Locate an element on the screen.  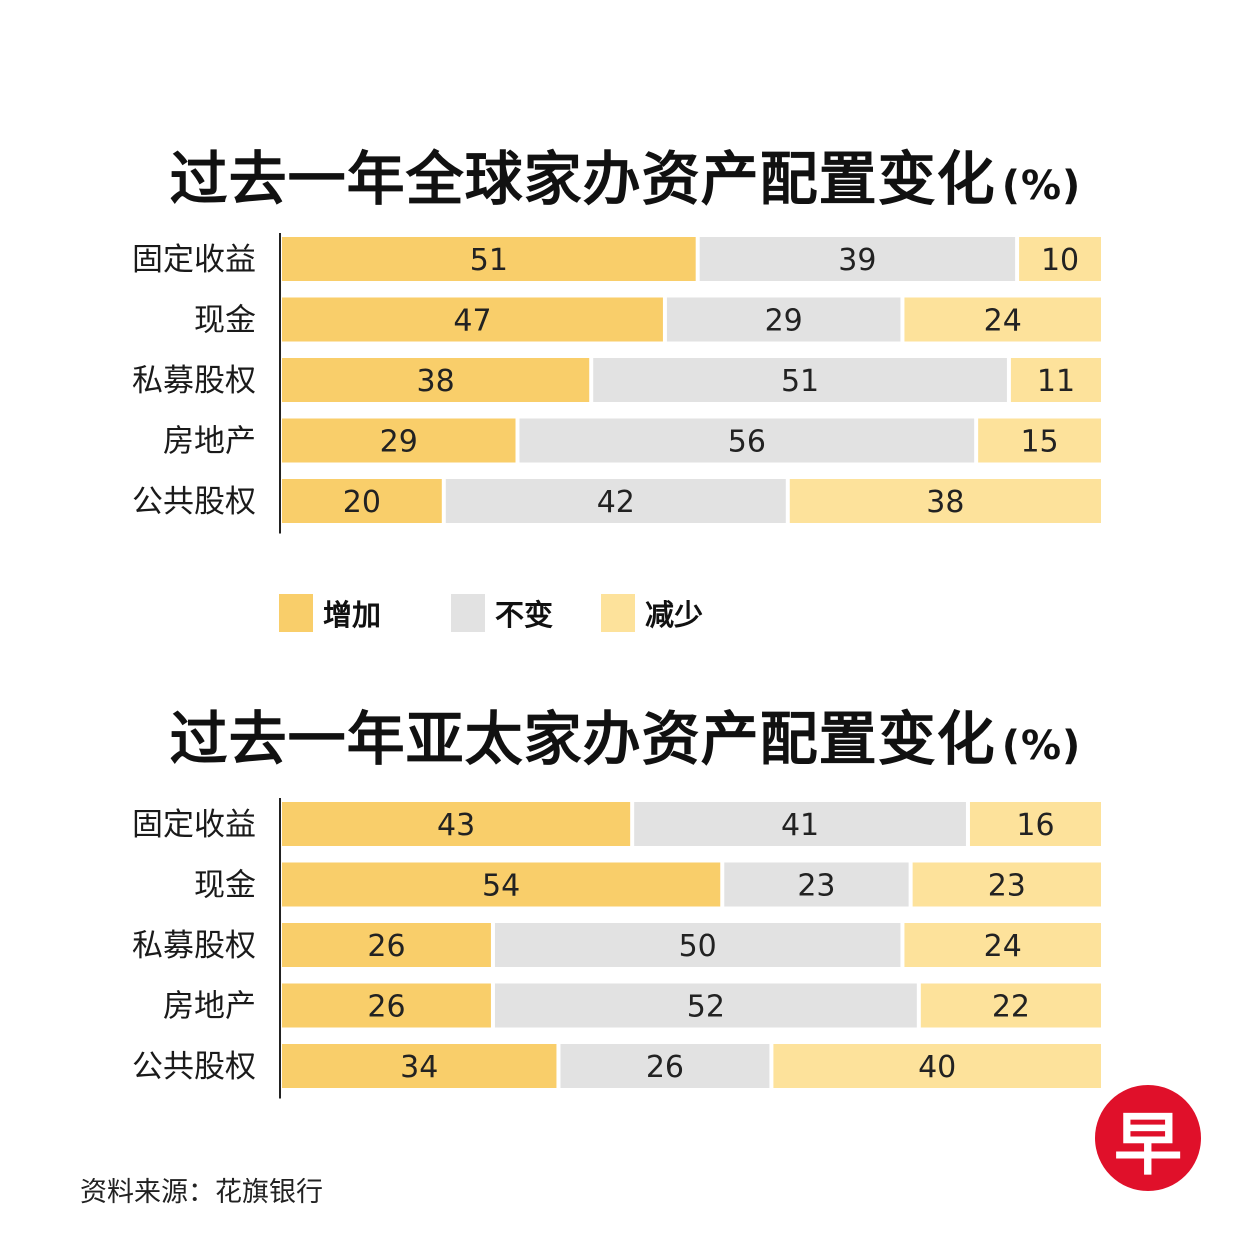
title-text: 过去一年全球家办资产配置变化 is located at coordinates (582, 179).